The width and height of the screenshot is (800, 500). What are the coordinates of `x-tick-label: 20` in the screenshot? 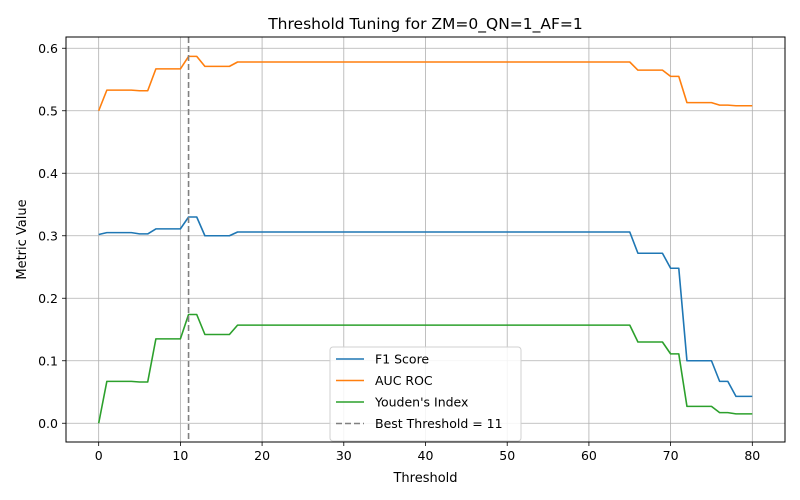 It's located at (262, 455).